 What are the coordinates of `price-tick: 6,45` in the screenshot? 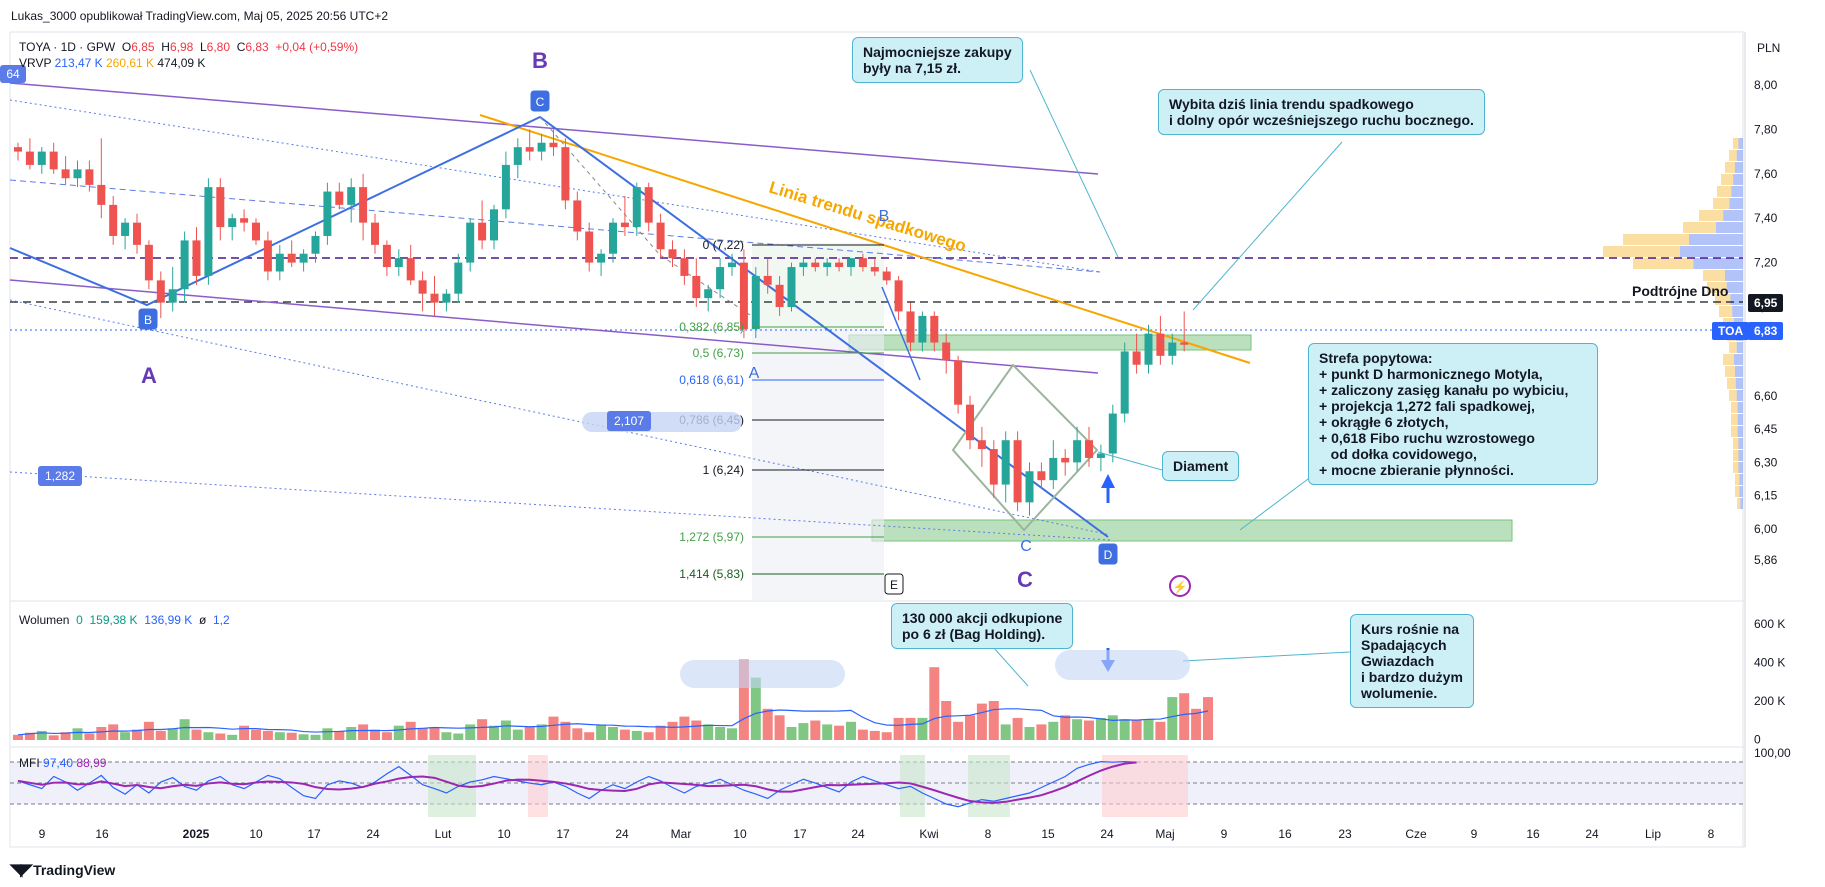 It's located at (1766, 429).